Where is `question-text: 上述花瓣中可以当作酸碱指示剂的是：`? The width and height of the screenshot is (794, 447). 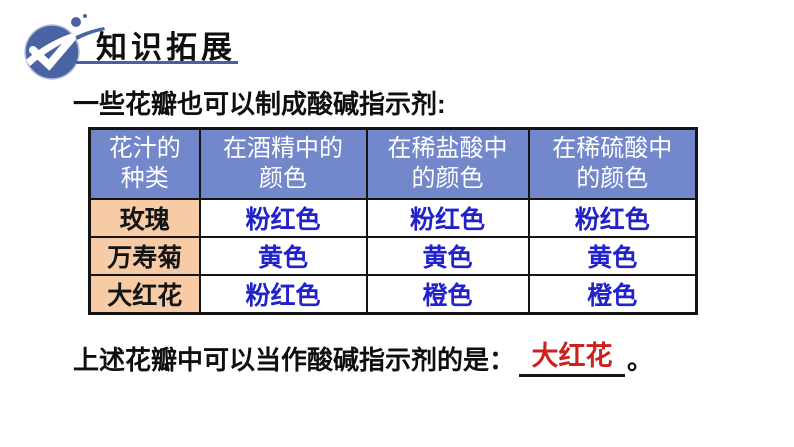 question-text: 上述花瓣中可以当作酸碱指示剂的是： is located at coordinates (294, 360).